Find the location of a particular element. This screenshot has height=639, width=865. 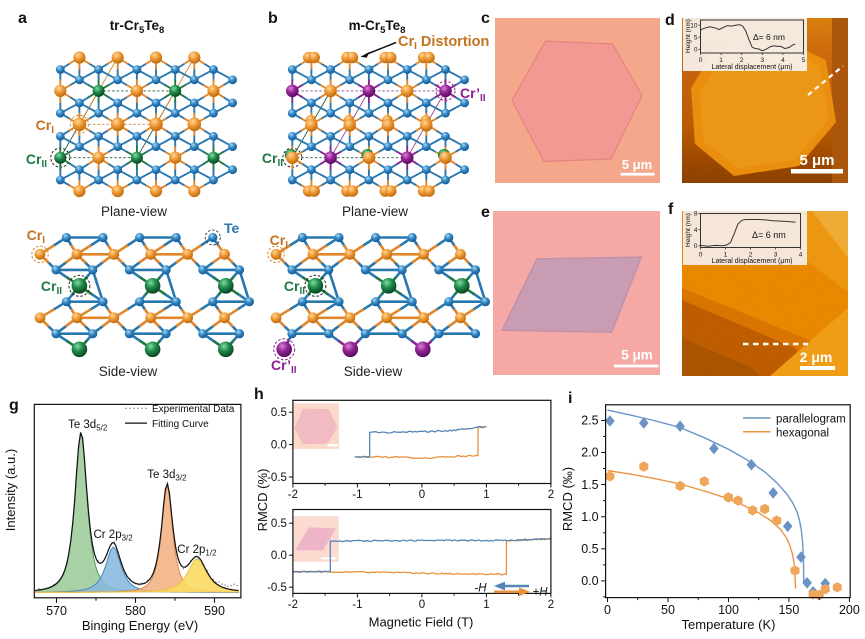

svg-text: e is located at coordinates (485, 212).